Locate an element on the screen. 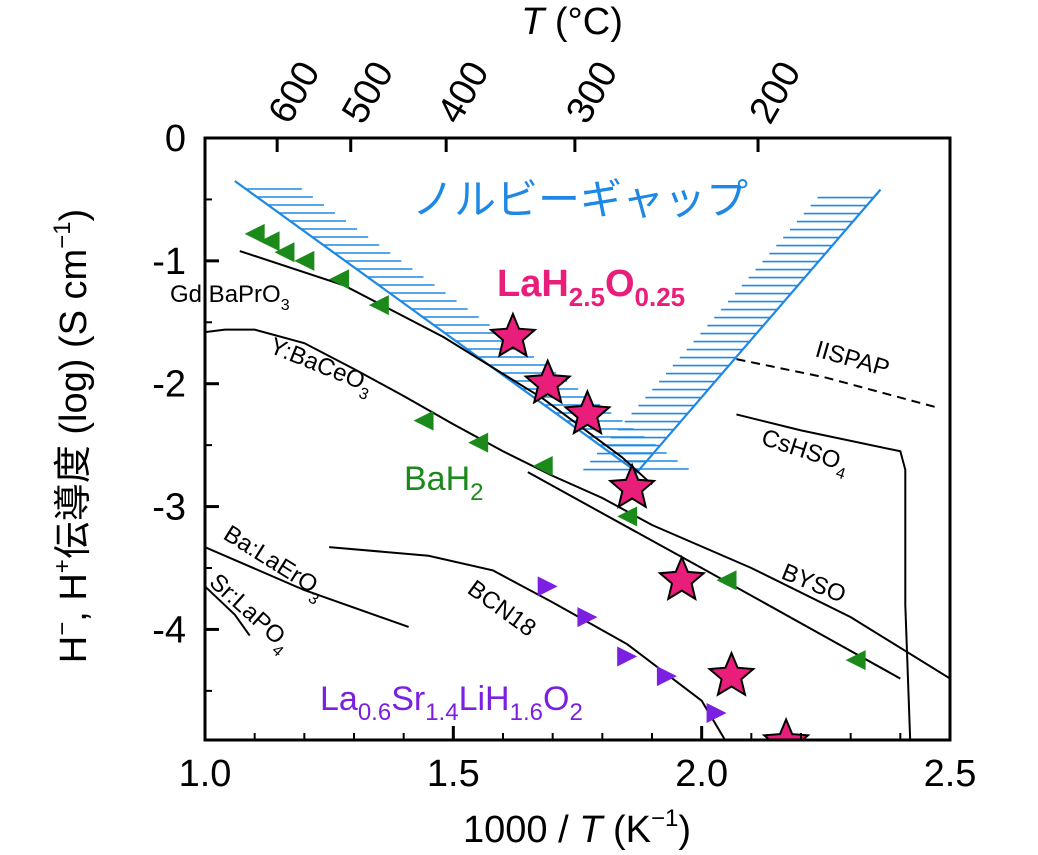  lasrlih-series-label: La0.6Sr1.4LiH1.6O2 is located at coordinates (451, 703).